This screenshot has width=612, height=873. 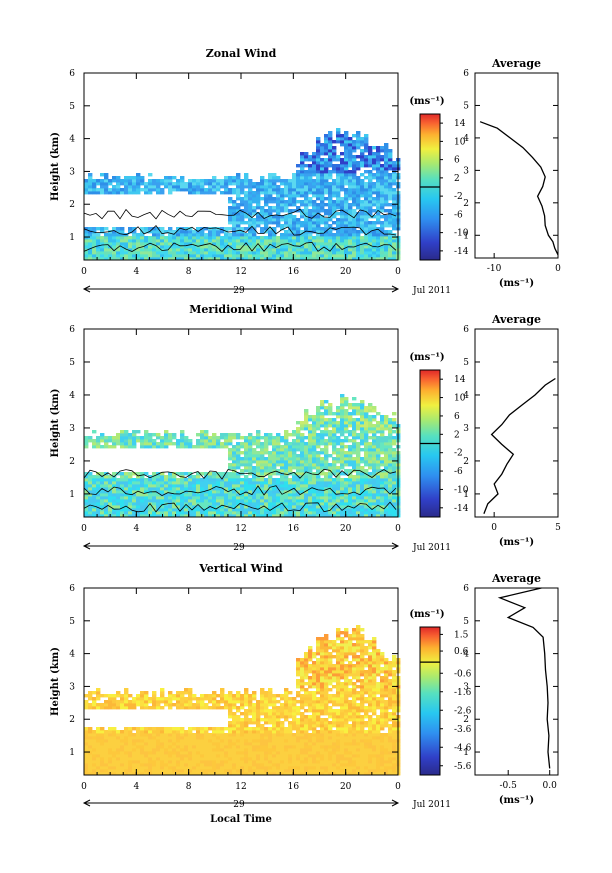 What do you see at coordinates (460, 399) in the screenshot?
I see `colorbar-tick-label: 10` at bounding box center [460, 399].